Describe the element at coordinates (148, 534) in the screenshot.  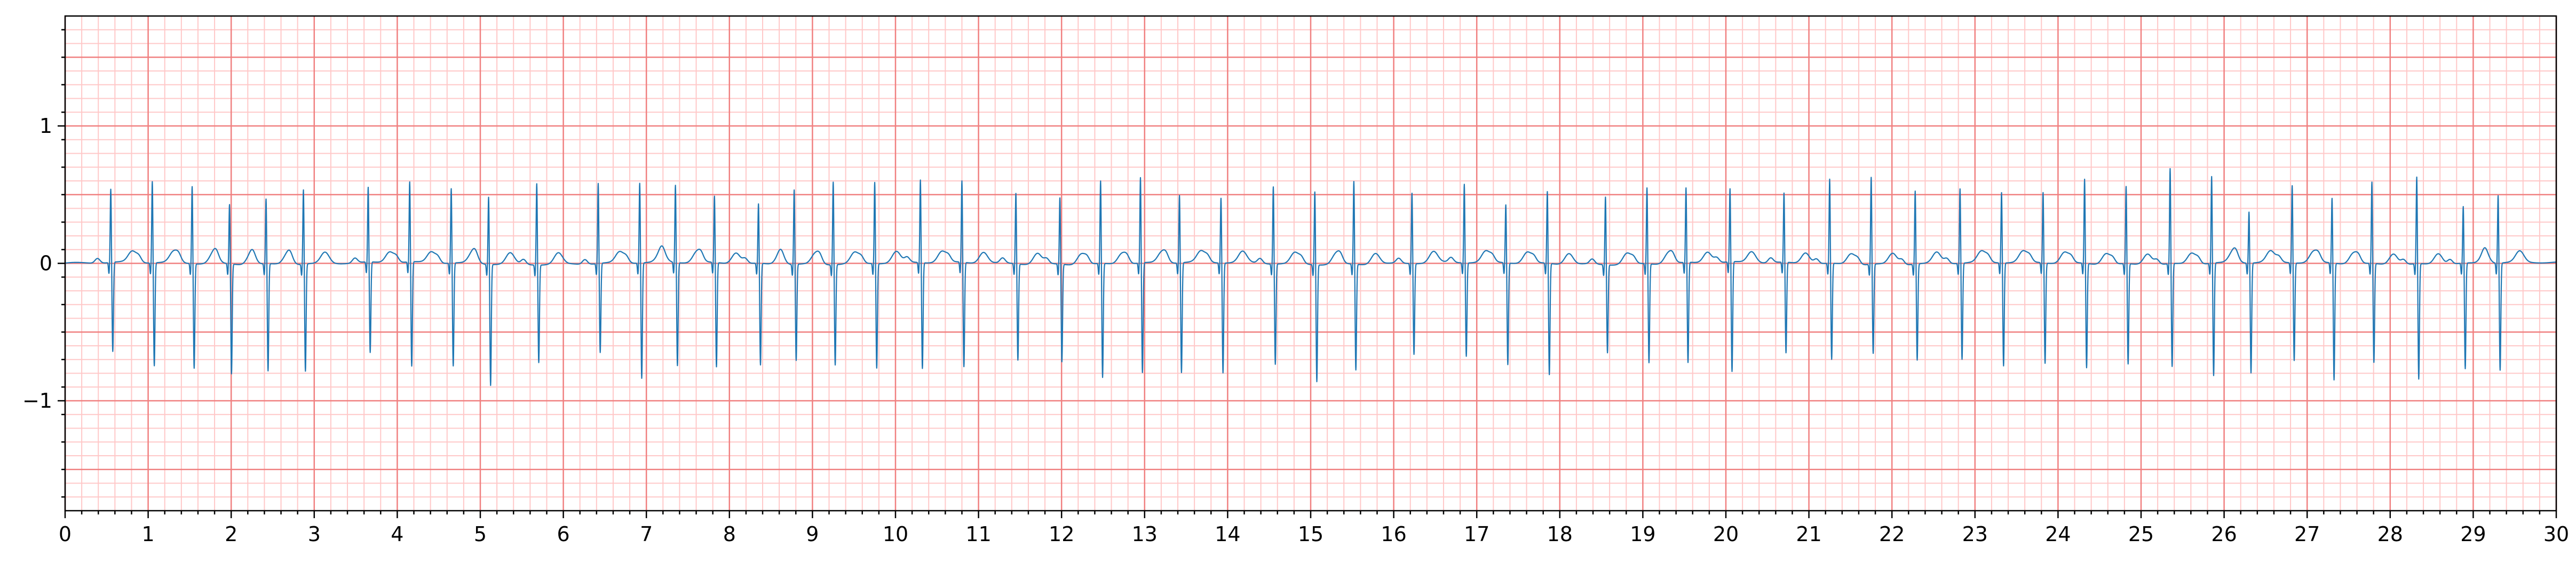
I see `x-tick-label: 1` at that location.